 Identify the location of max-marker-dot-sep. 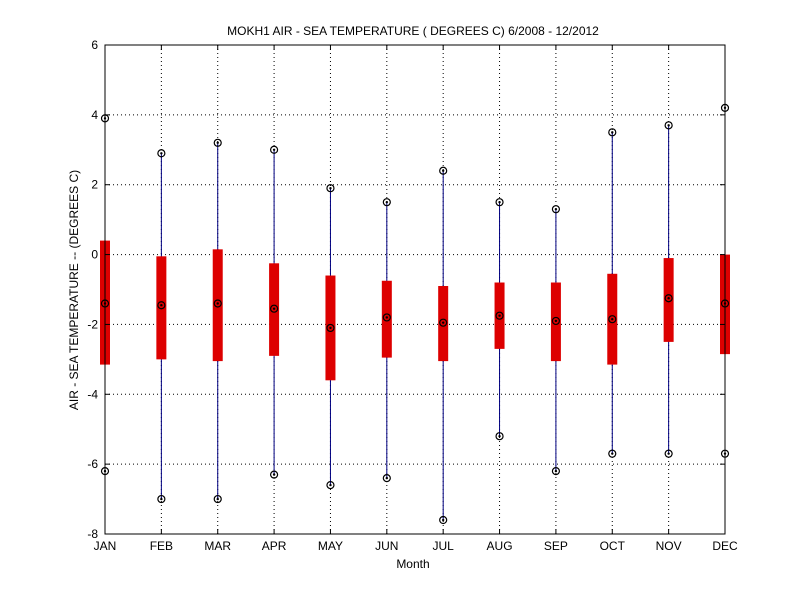
(556, 209).